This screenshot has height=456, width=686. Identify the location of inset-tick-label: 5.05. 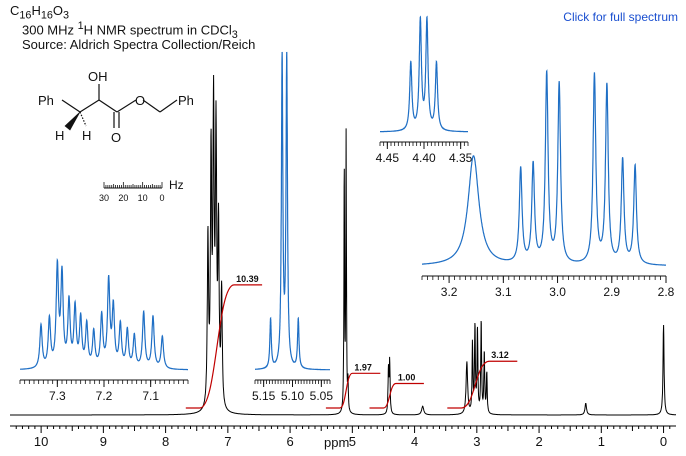
(322, 396).